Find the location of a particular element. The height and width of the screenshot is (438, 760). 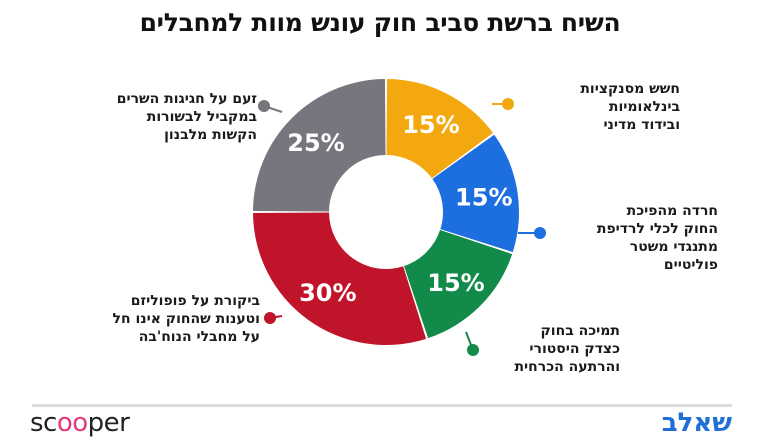

annotation-line: פוליטיים is located at coordinates (690, 265).